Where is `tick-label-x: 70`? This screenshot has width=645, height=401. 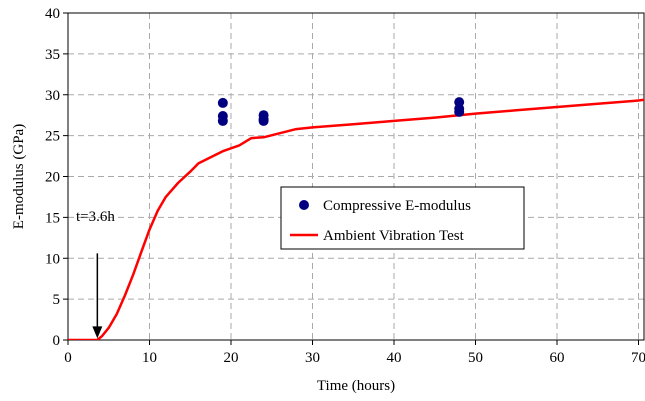 tick-label-x: 70 is located at coordinates (638, 358).